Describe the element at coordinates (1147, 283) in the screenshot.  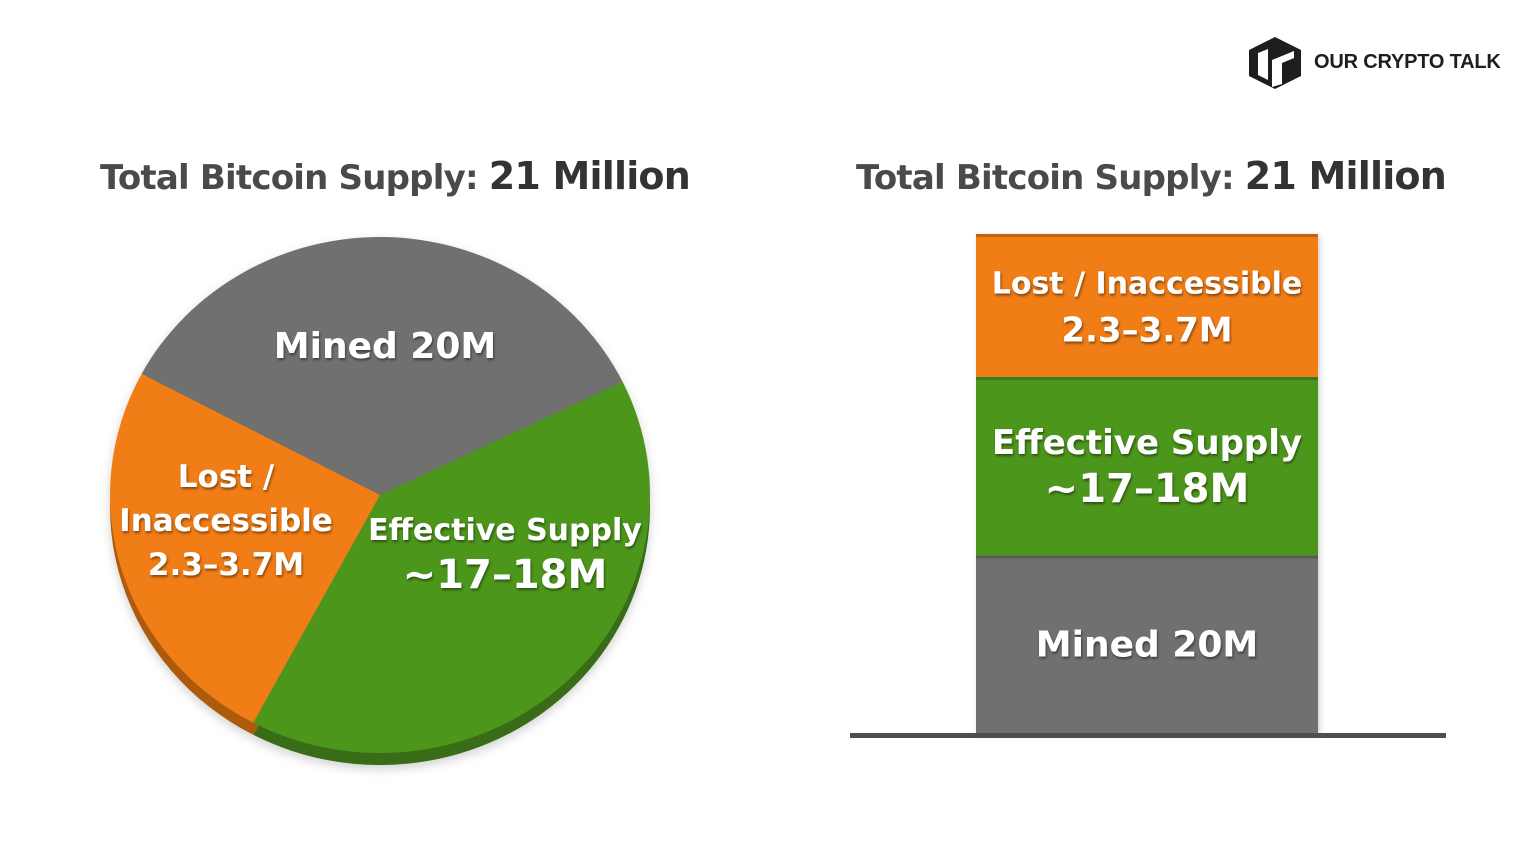
I see `bar-label-line: Lost / Inaccessible` at that location.